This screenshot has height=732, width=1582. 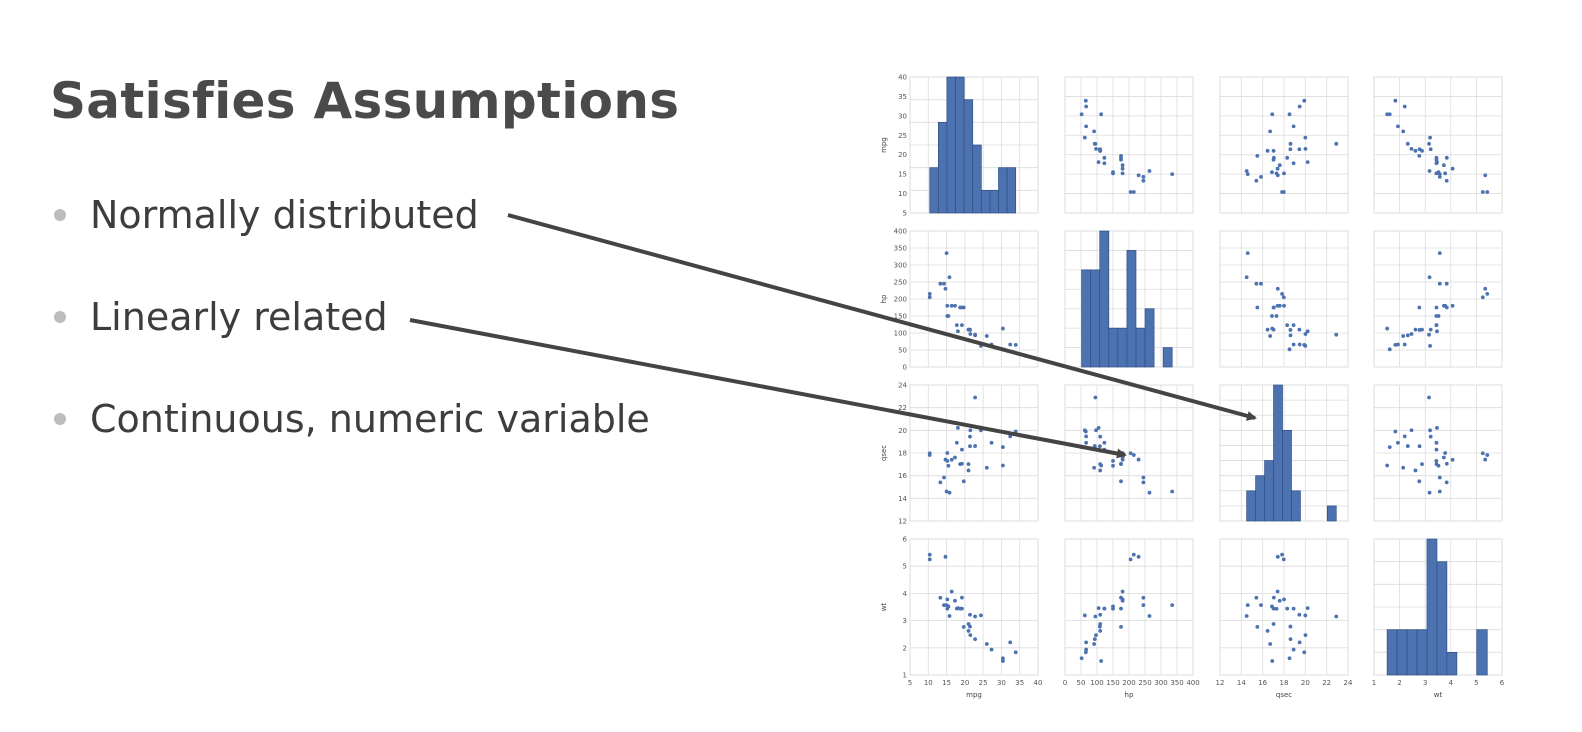 I want to click on y-tick-label-mpg: 20, so click(x=902, y=155).